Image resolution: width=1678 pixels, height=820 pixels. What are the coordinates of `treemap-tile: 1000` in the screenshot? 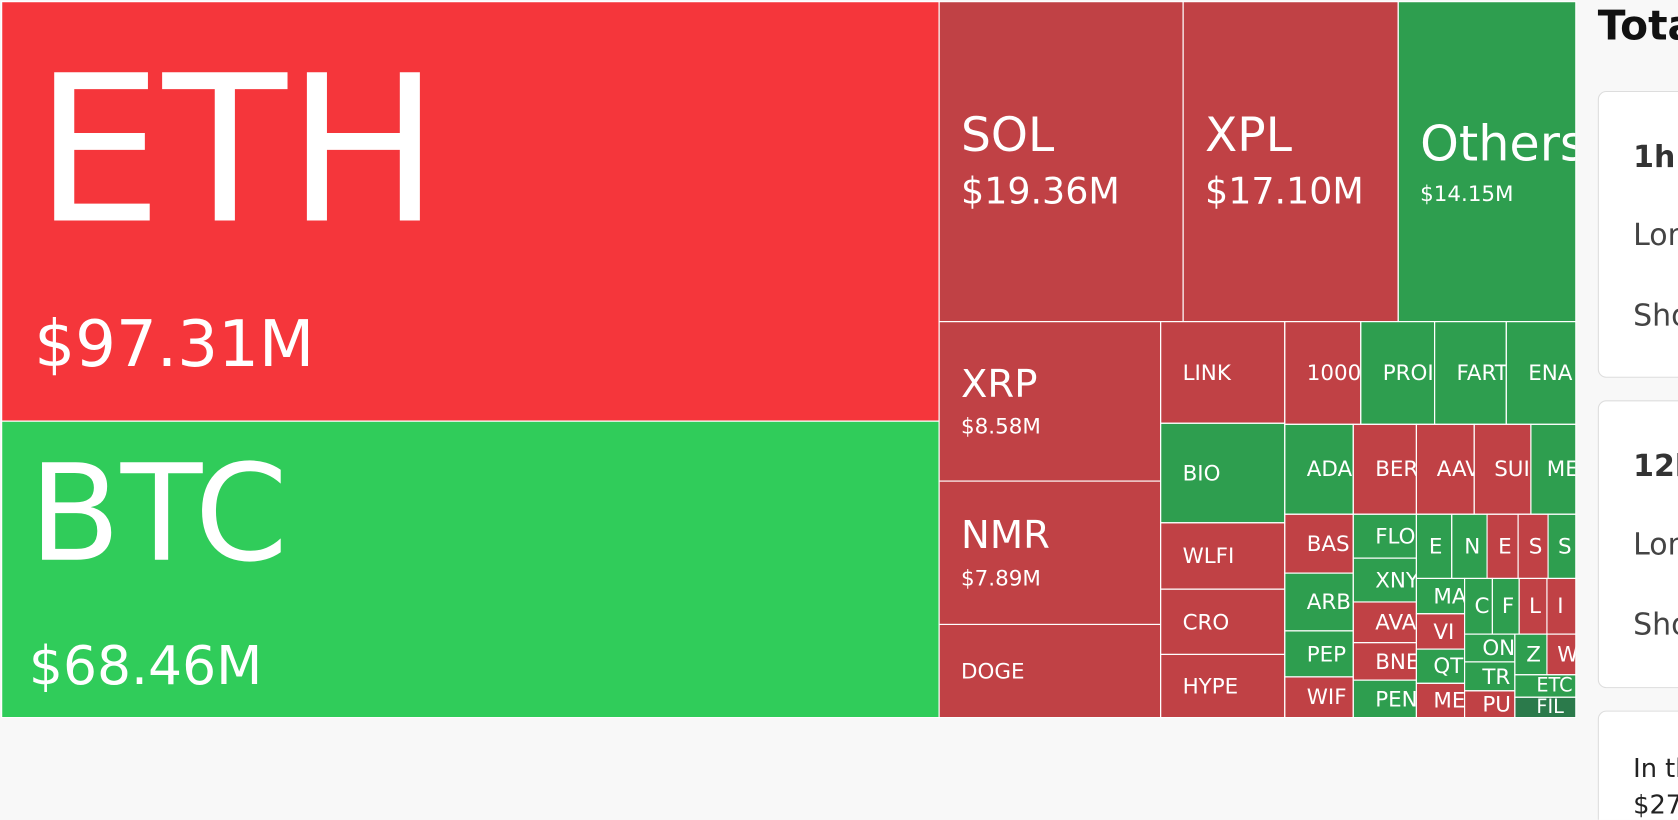 It's located at (1323, 373).